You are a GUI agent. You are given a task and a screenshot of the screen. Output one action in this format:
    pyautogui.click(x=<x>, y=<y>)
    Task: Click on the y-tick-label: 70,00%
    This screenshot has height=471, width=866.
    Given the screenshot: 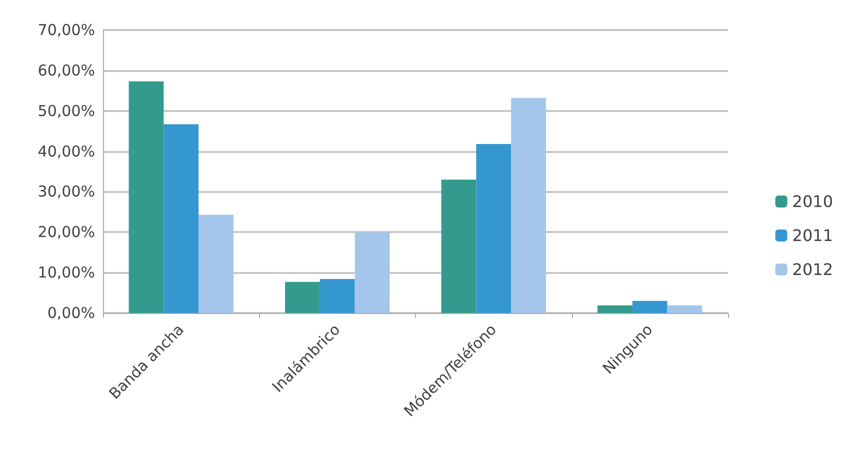 What is the action you would take?
    pyautogui.click(x=66, y=30)
    